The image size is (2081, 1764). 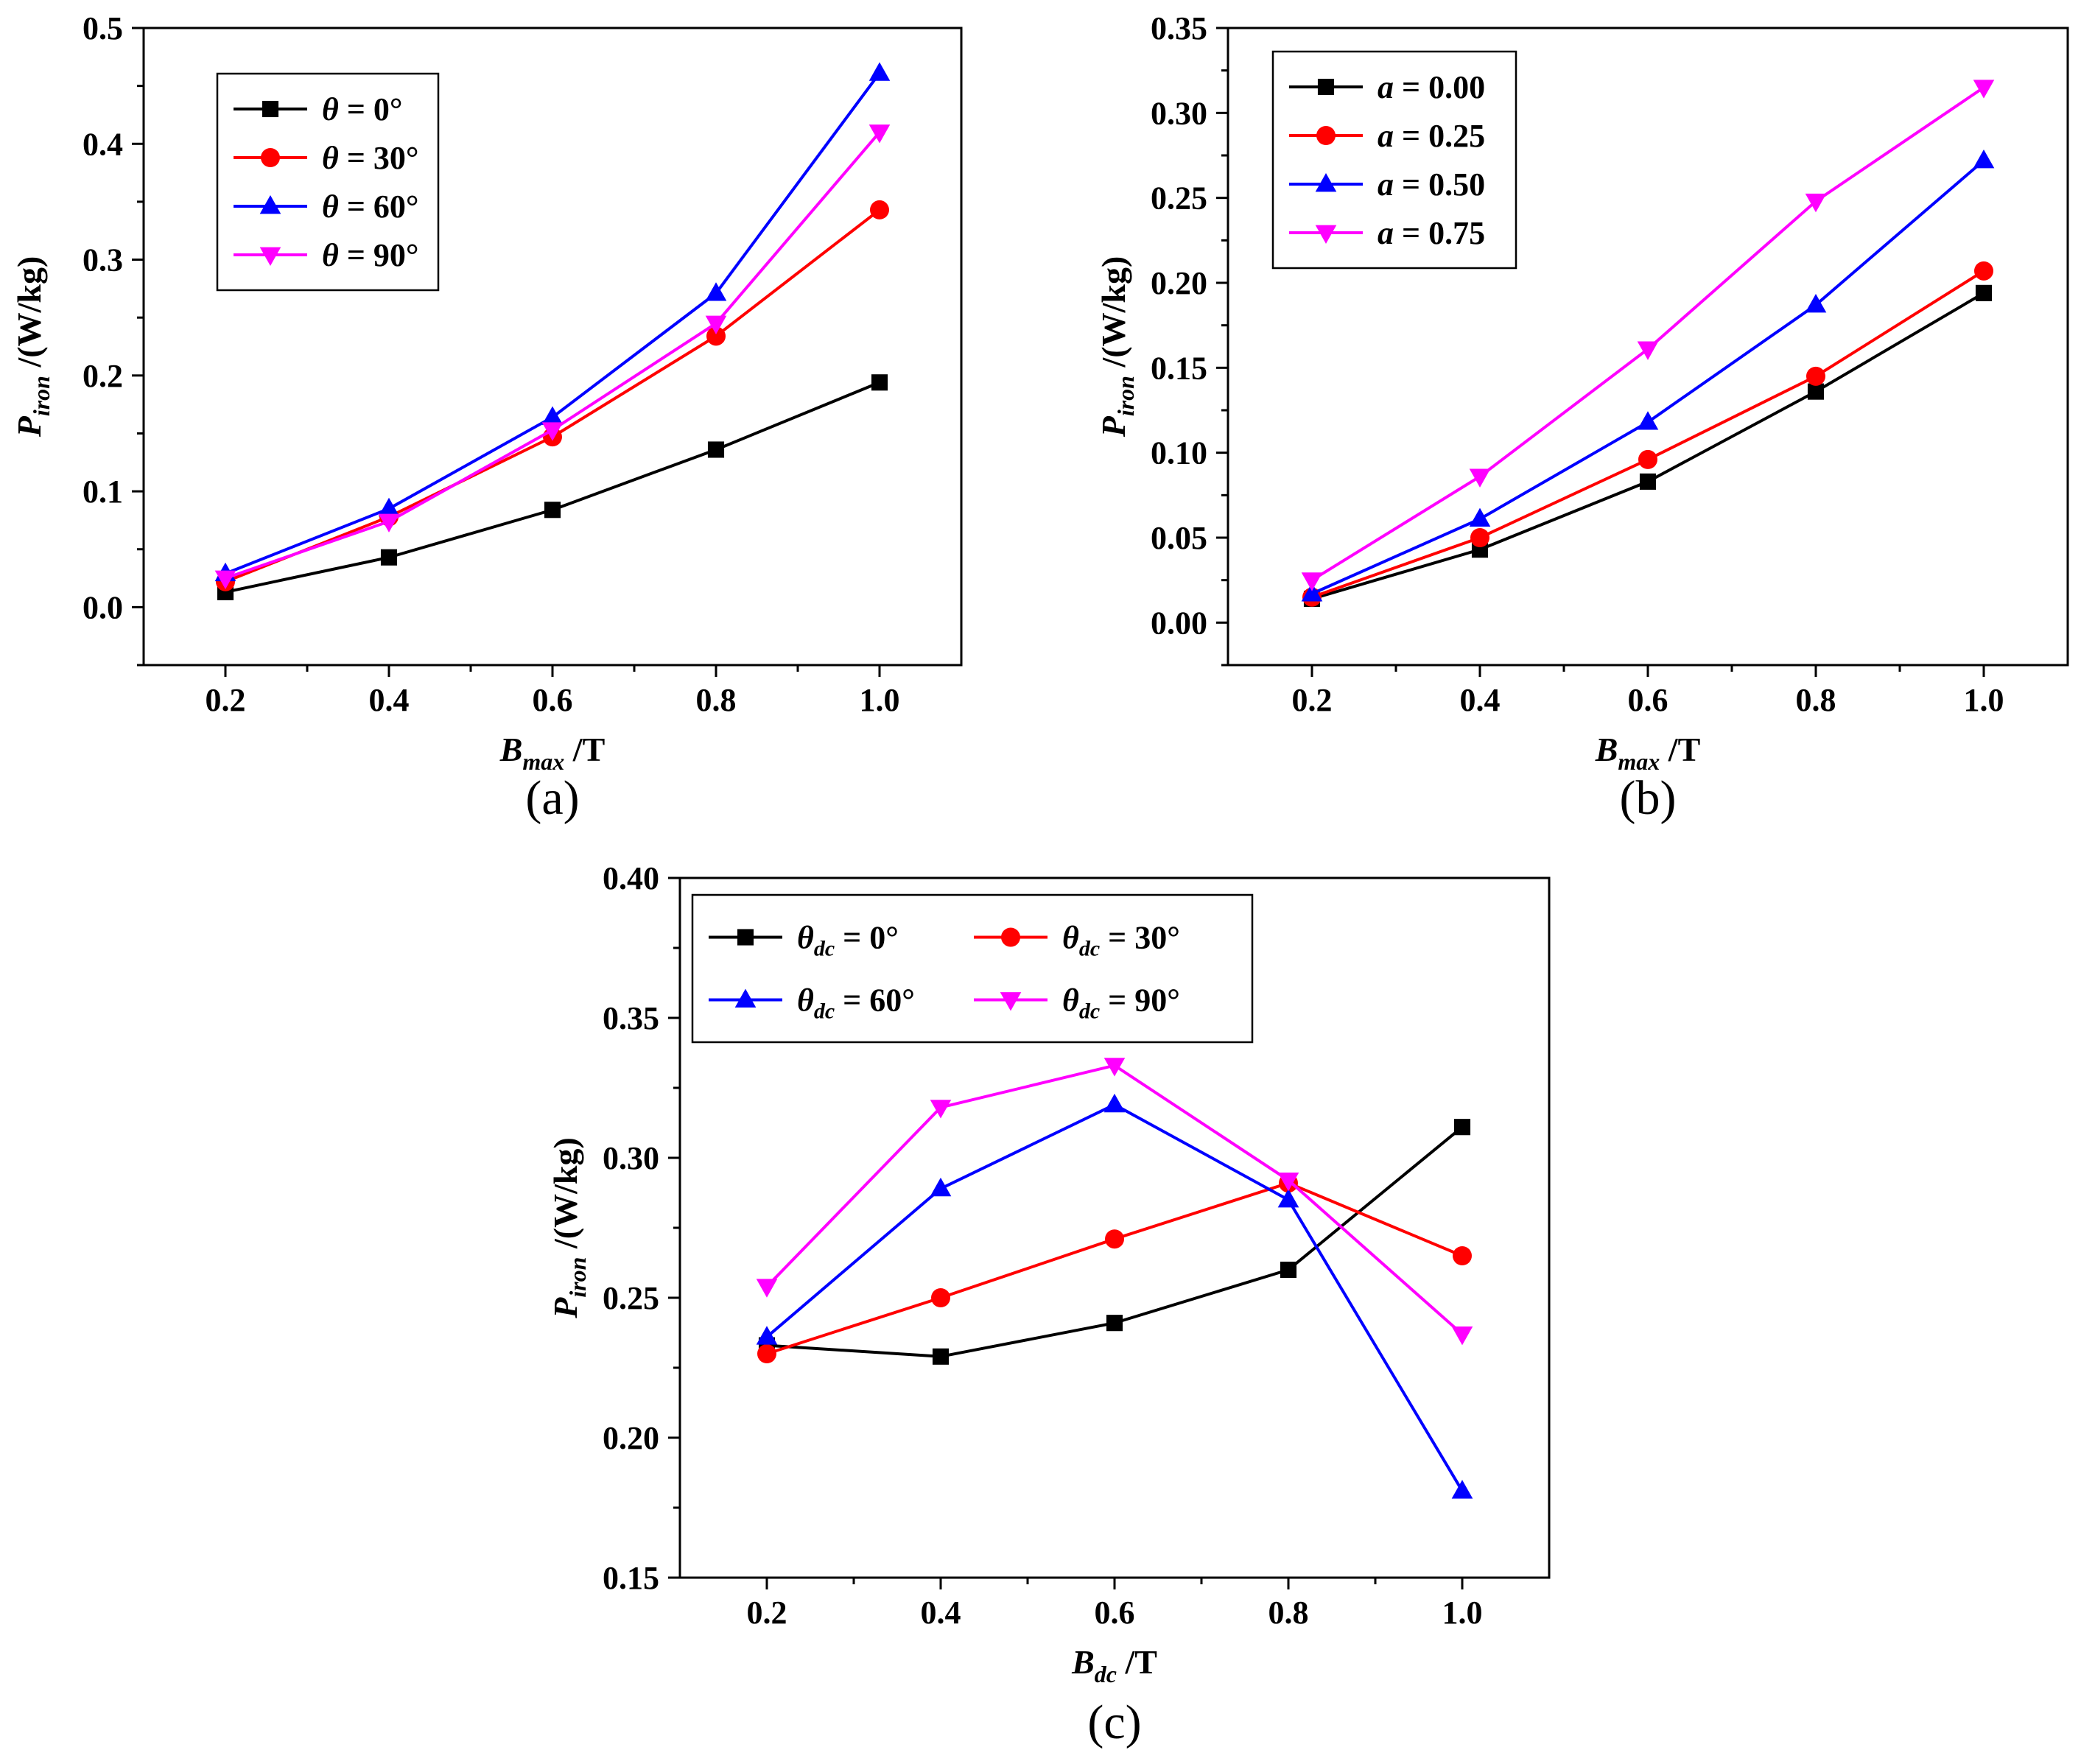 I want to click on legend-label: θ = 60°, so click(x=370, y=207).